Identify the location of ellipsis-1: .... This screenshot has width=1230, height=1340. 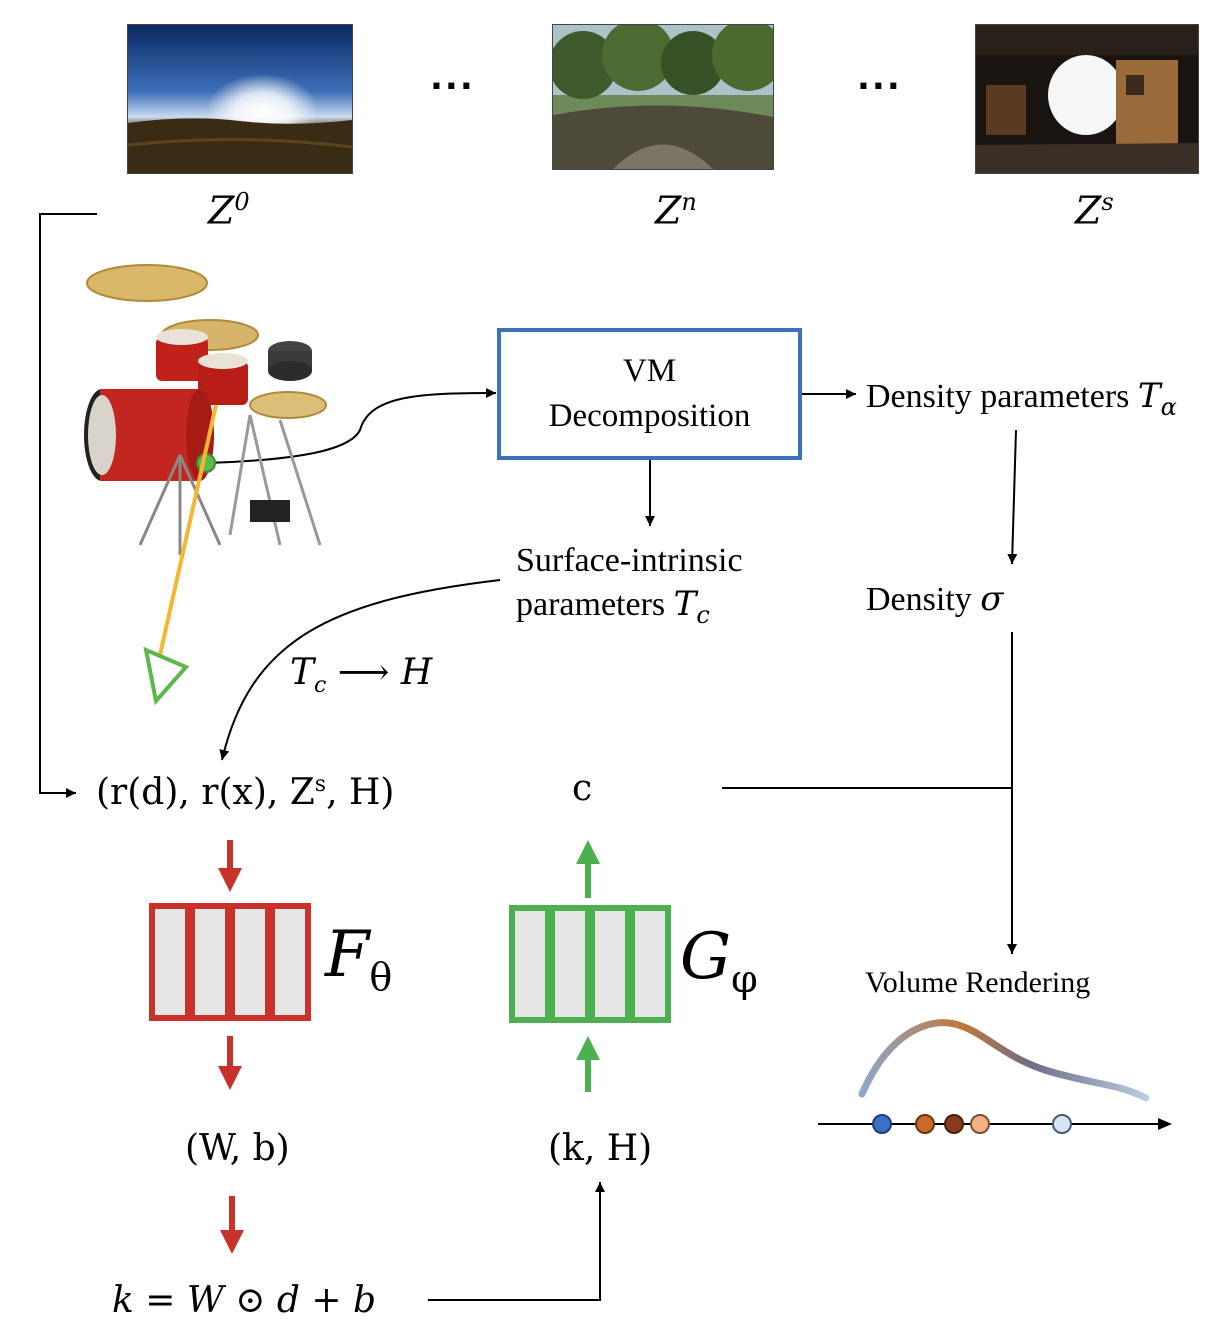
(452, 78).